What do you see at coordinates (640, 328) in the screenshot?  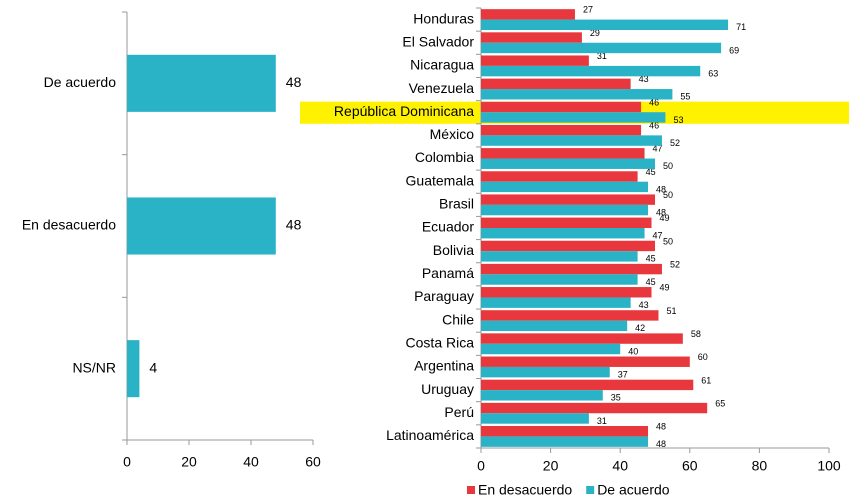 I see `value-label: 42` at bounding box center [640, 328].